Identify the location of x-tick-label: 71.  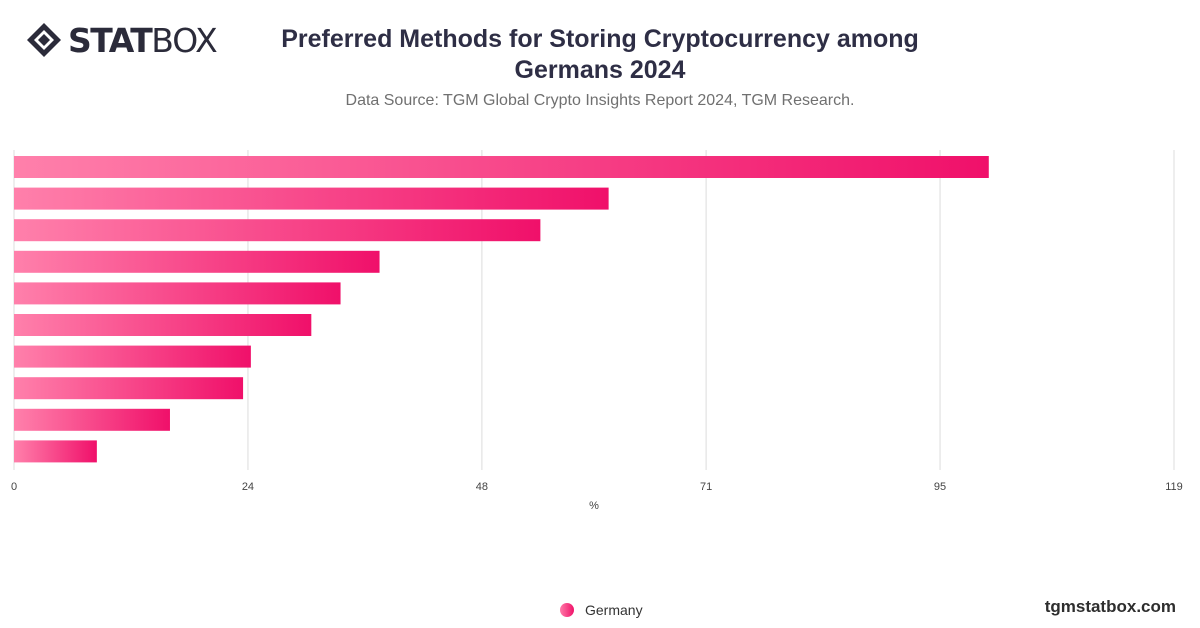
(706, 487).